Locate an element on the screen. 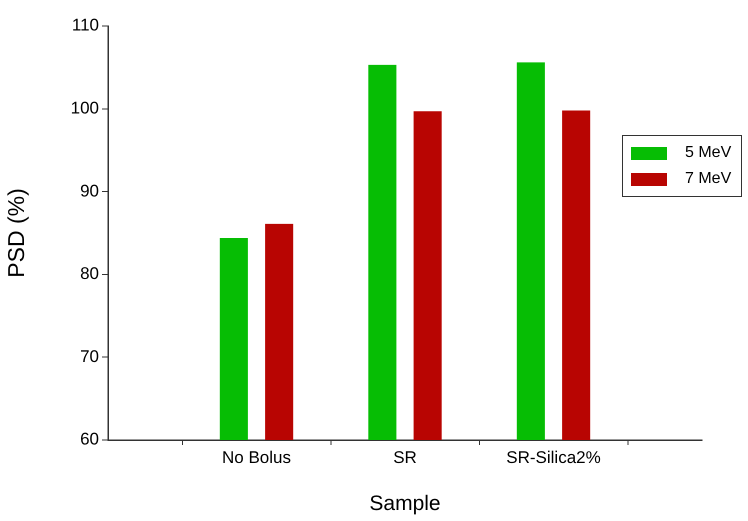 The height and width of the screenshot is (521, 748). y-tick-label: 110 is located at coordinates (85, 25).